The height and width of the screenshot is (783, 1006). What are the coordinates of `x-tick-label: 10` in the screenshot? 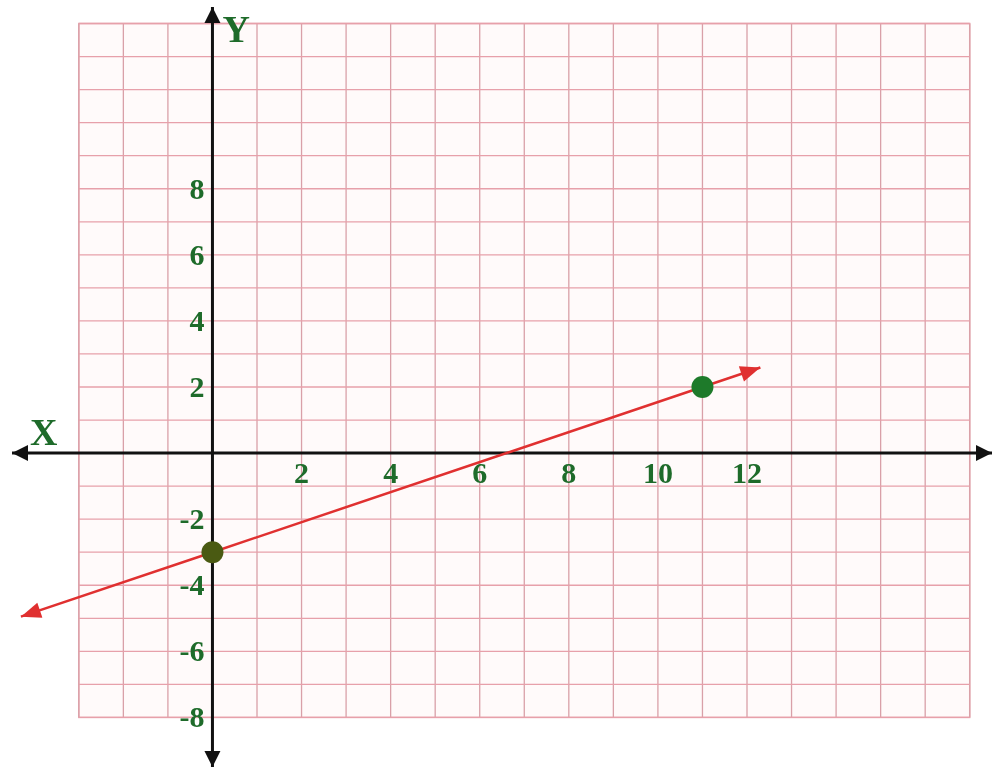 It's located at (657, 473).